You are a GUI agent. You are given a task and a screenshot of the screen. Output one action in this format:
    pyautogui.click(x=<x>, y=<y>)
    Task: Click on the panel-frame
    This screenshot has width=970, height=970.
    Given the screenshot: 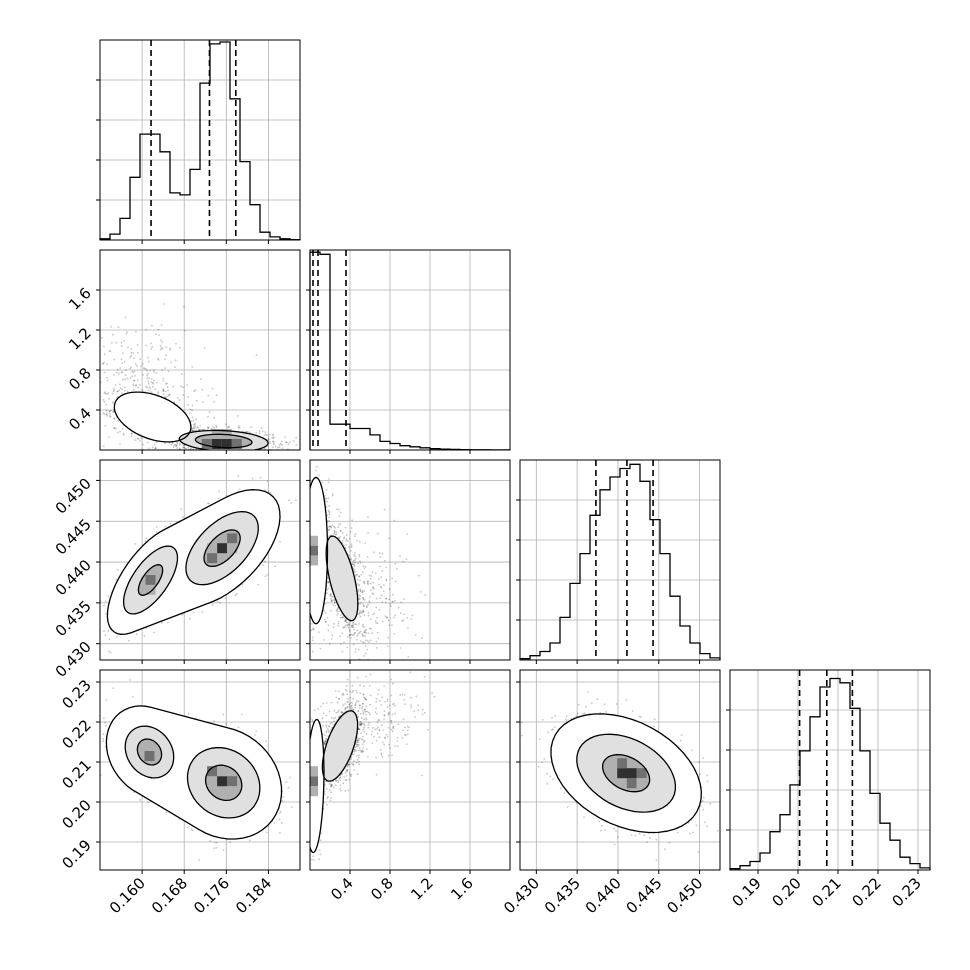 What is the action you would take?
    pyautogui.click(x=410, y=350)
    